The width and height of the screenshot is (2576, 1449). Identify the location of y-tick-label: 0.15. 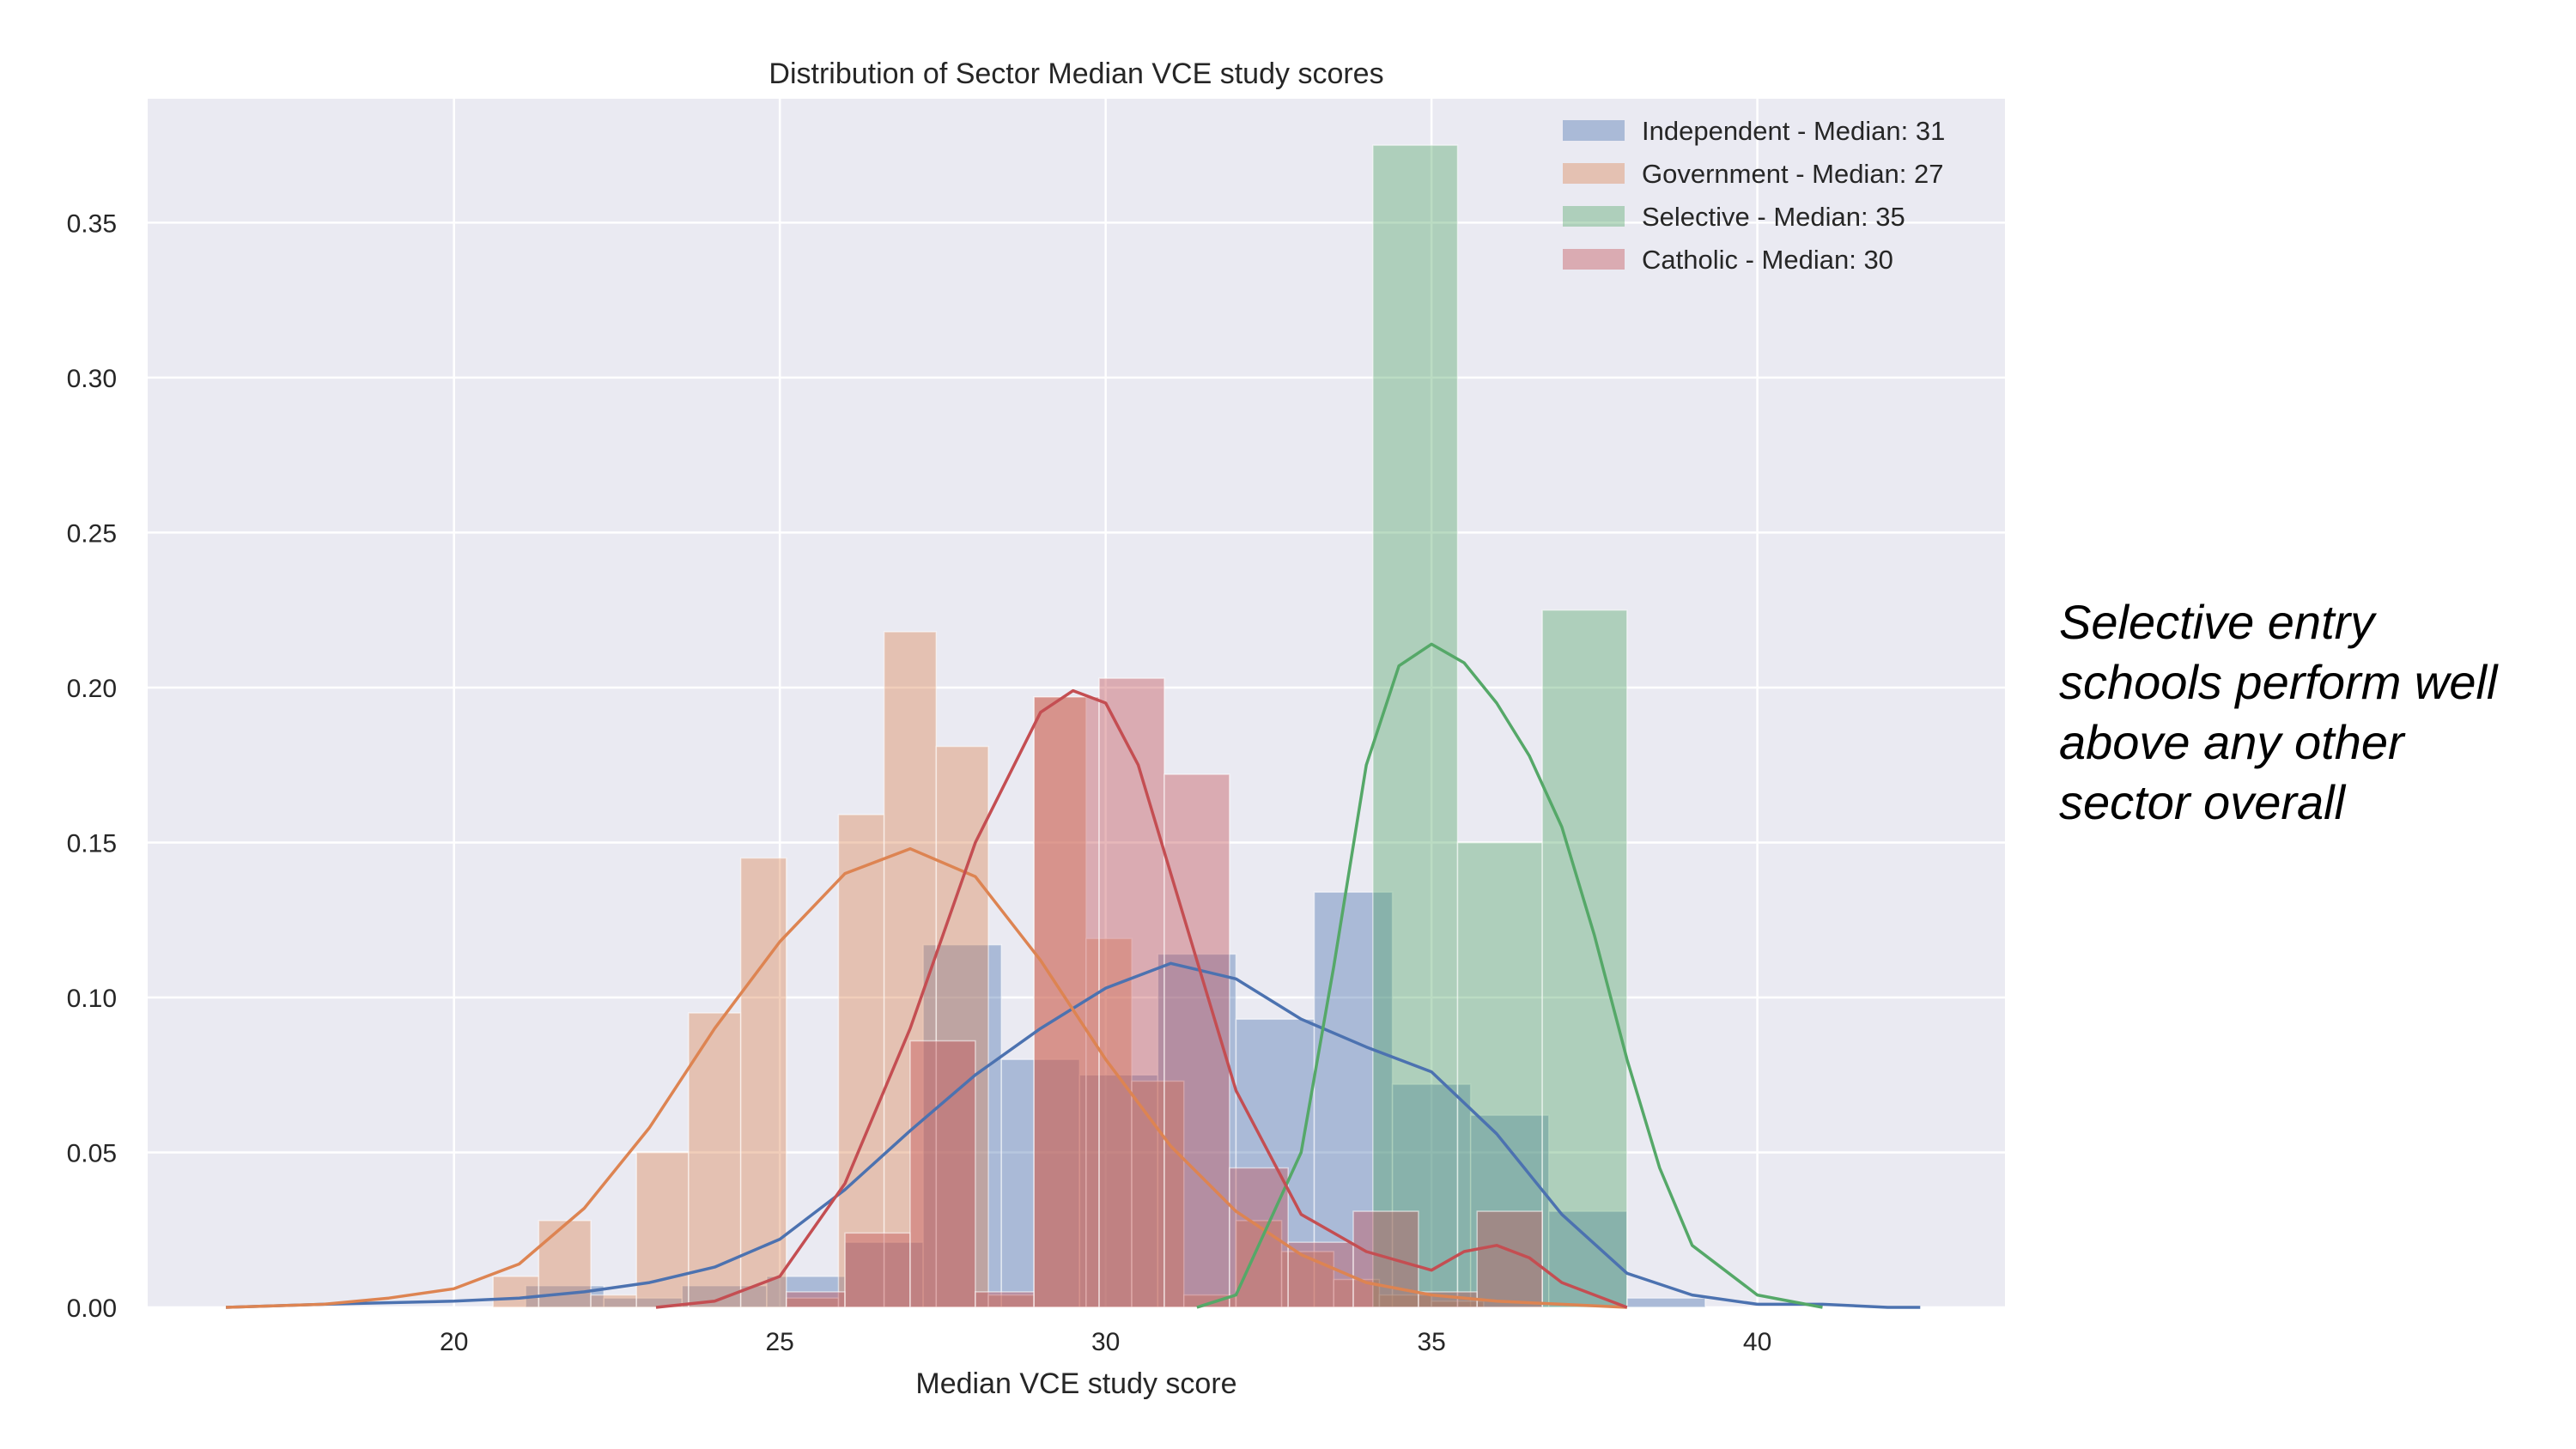
(92, 843).